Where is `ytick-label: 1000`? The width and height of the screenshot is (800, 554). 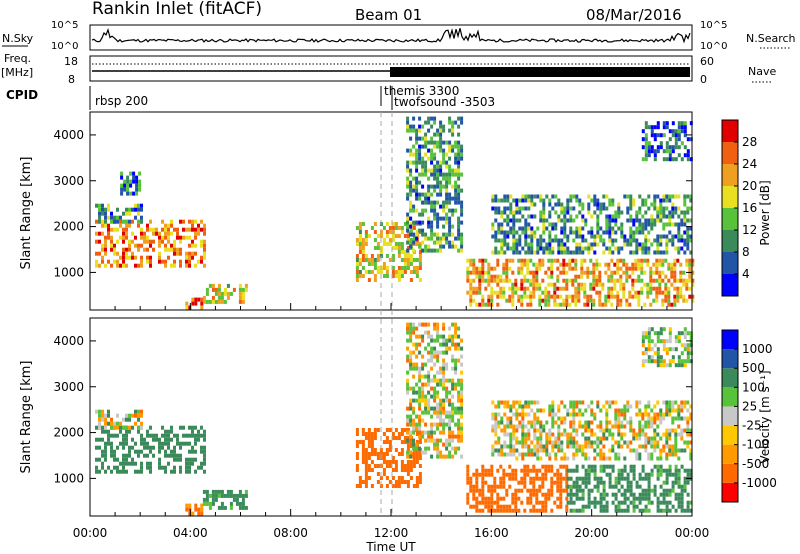 ytick-label: 1000 is located at coordinates (68, 478).